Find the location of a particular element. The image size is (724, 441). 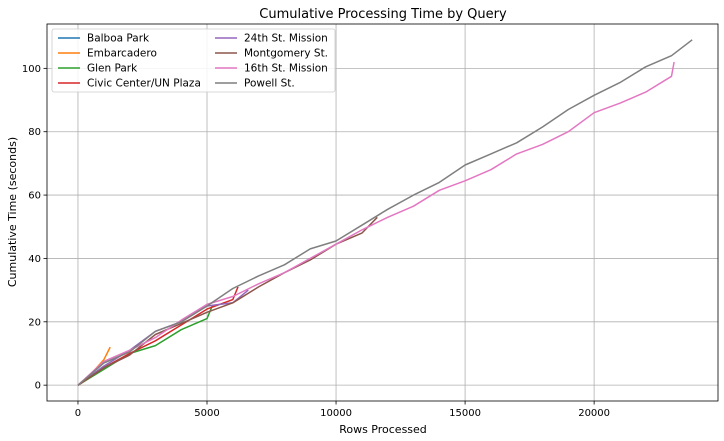

legend-label: Glen Park is located at coordinates (112, 69).